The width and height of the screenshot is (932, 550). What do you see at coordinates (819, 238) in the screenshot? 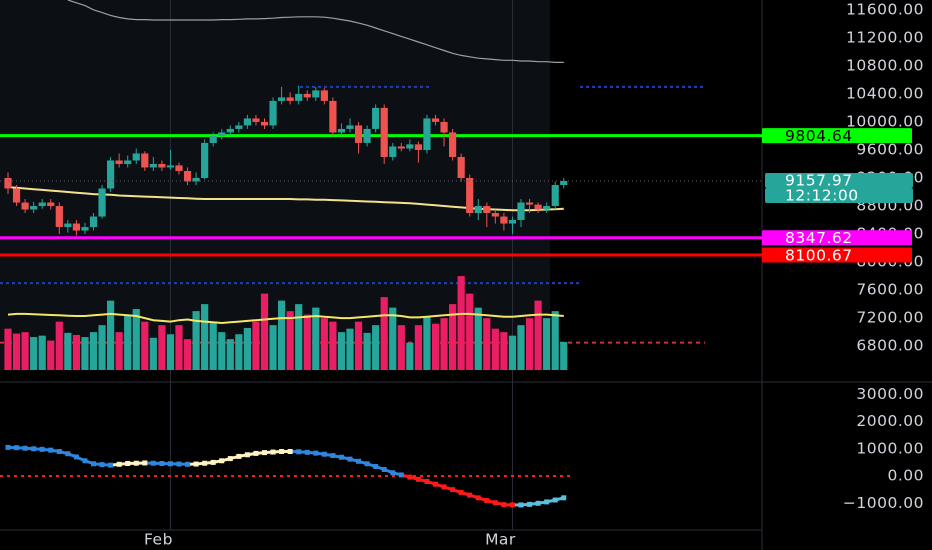
I see `level-price-label: 8347.62` at bounding box center [819, 238].